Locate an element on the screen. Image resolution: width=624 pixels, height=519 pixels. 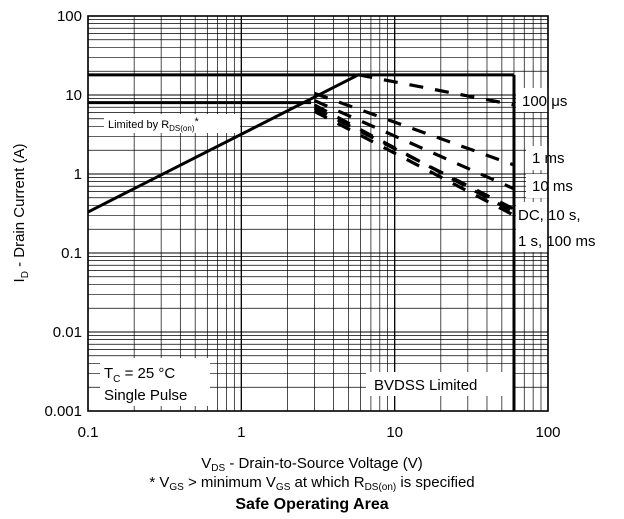
label-bg-1ms is located at coordinates (550, 158).